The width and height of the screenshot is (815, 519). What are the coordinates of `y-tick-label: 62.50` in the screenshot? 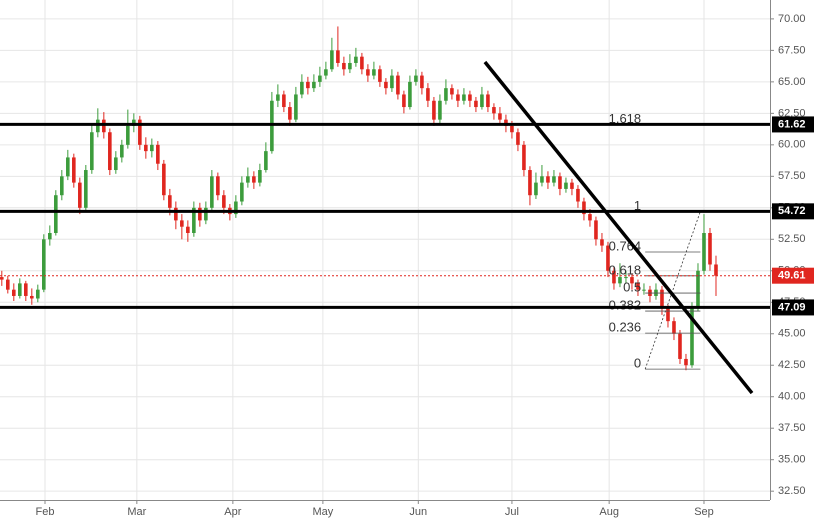 It's located at (792, 113).